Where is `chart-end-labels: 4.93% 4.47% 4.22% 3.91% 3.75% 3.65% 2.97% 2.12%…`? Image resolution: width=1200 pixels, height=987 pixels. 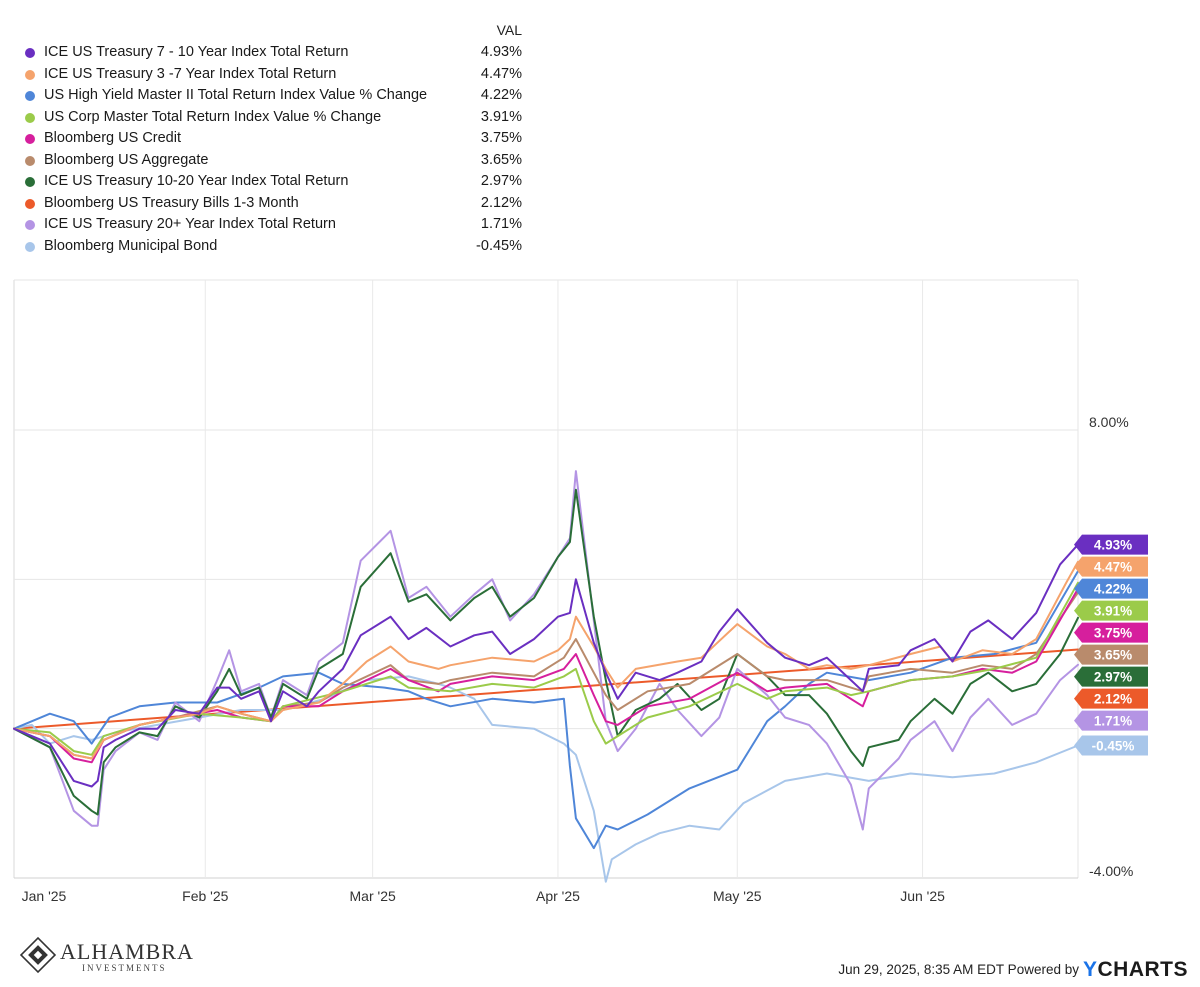 chart-end-labels: 4.93% 4.47% 4.22% 3.91% 3.75% 3.65% 2.97% 2.12%… is located at coordinates (1111, 645).